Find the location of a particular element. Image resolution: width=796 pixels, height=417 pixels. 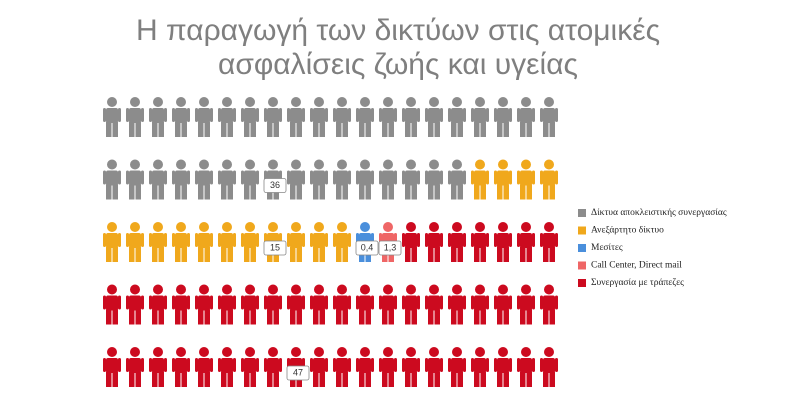

value-label-box is located at coordinates (367, 248).